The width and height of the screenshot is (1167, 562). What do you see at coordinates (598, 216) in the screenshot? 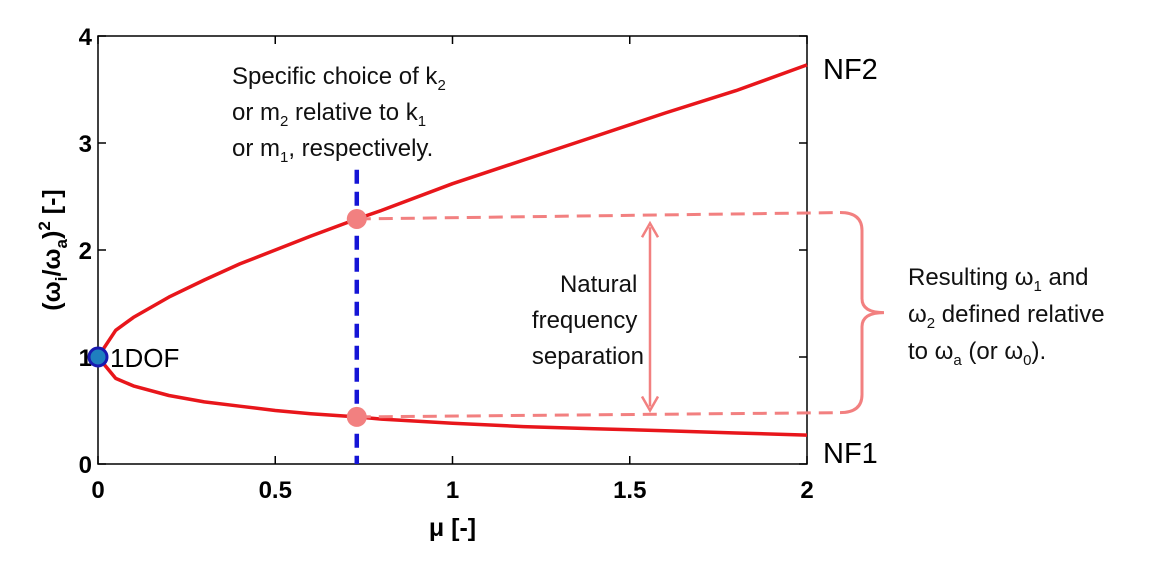
I see `upper-guide-line` at bounding box center [598, 216].